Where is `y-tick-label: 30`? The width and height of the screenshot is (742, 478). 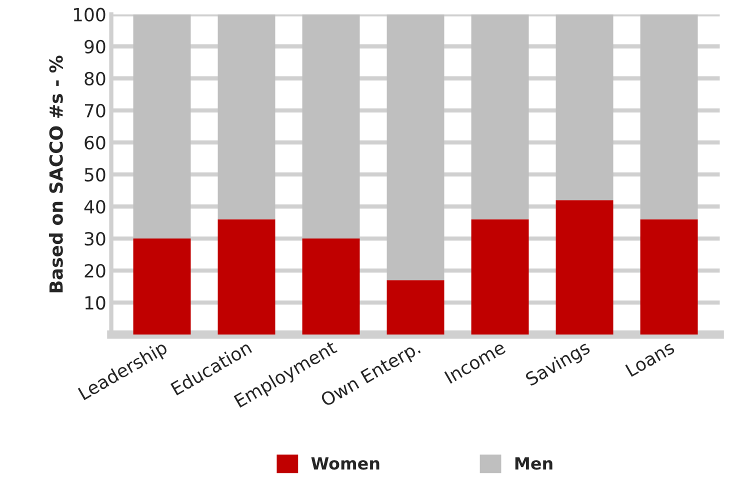 y-tick-label: 30 is located at coordinates (95, 239).